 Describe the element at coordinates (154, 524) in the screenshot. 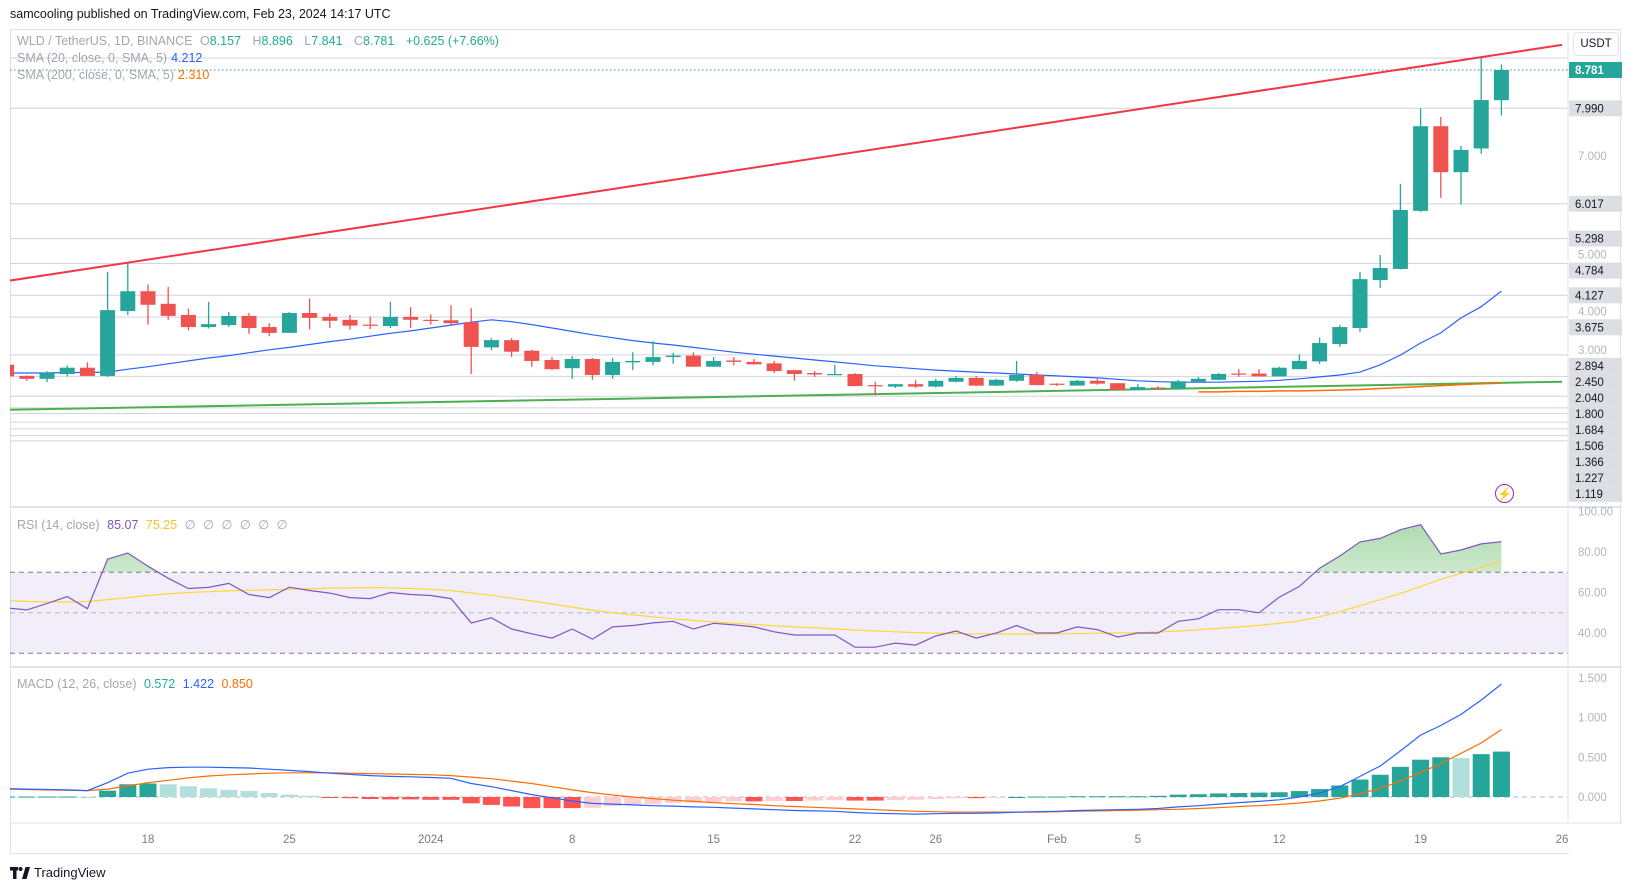

I see `rsi-legend: RSI (14, close) 85.07 75.25 ∅ ∅ ∅ ∅ ∅ ∅` at that location.